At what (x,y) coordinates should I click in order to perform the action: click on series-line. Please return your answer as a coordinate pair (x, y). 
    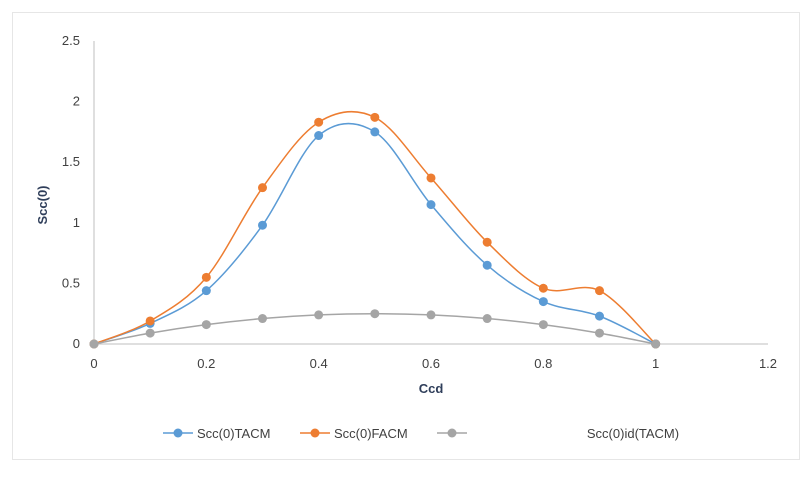
    Looking at the image, I should click on (374, 328).